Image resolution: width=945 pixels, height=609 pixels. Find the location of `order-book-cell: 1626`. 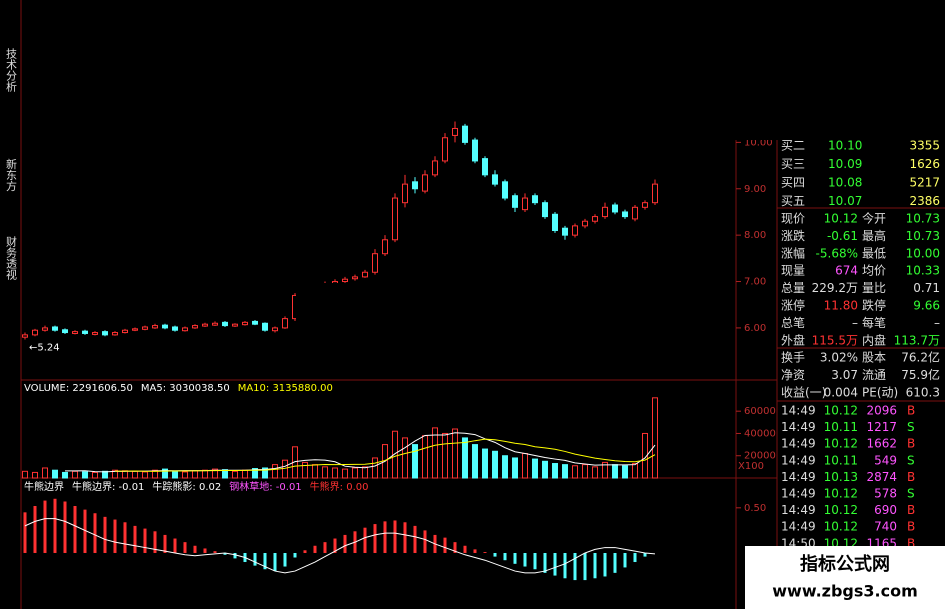

order-book-cell: 1626 is located at coordinates (924, 164).